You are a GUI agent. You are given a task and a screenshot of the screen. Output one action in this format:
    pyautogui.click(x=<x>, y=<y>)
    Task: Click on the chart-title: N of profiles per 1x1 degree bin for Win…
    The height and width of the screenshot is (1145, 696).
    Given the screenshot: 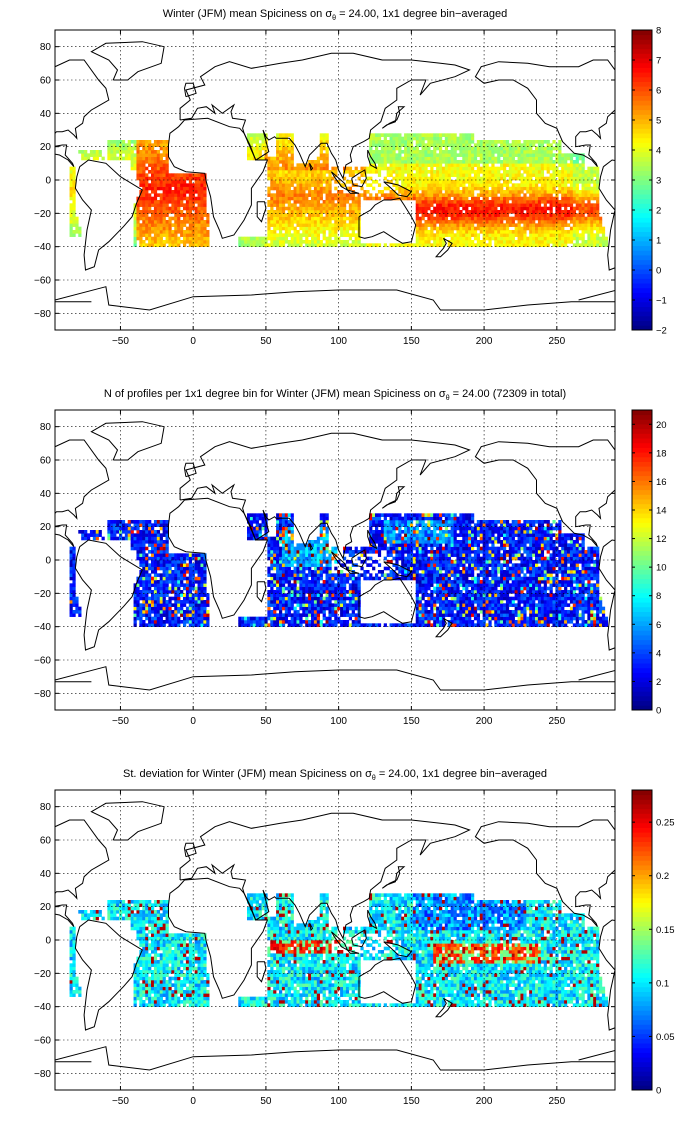 What is the action you would take?
    pyautogui.click(x=335, y=395)
    